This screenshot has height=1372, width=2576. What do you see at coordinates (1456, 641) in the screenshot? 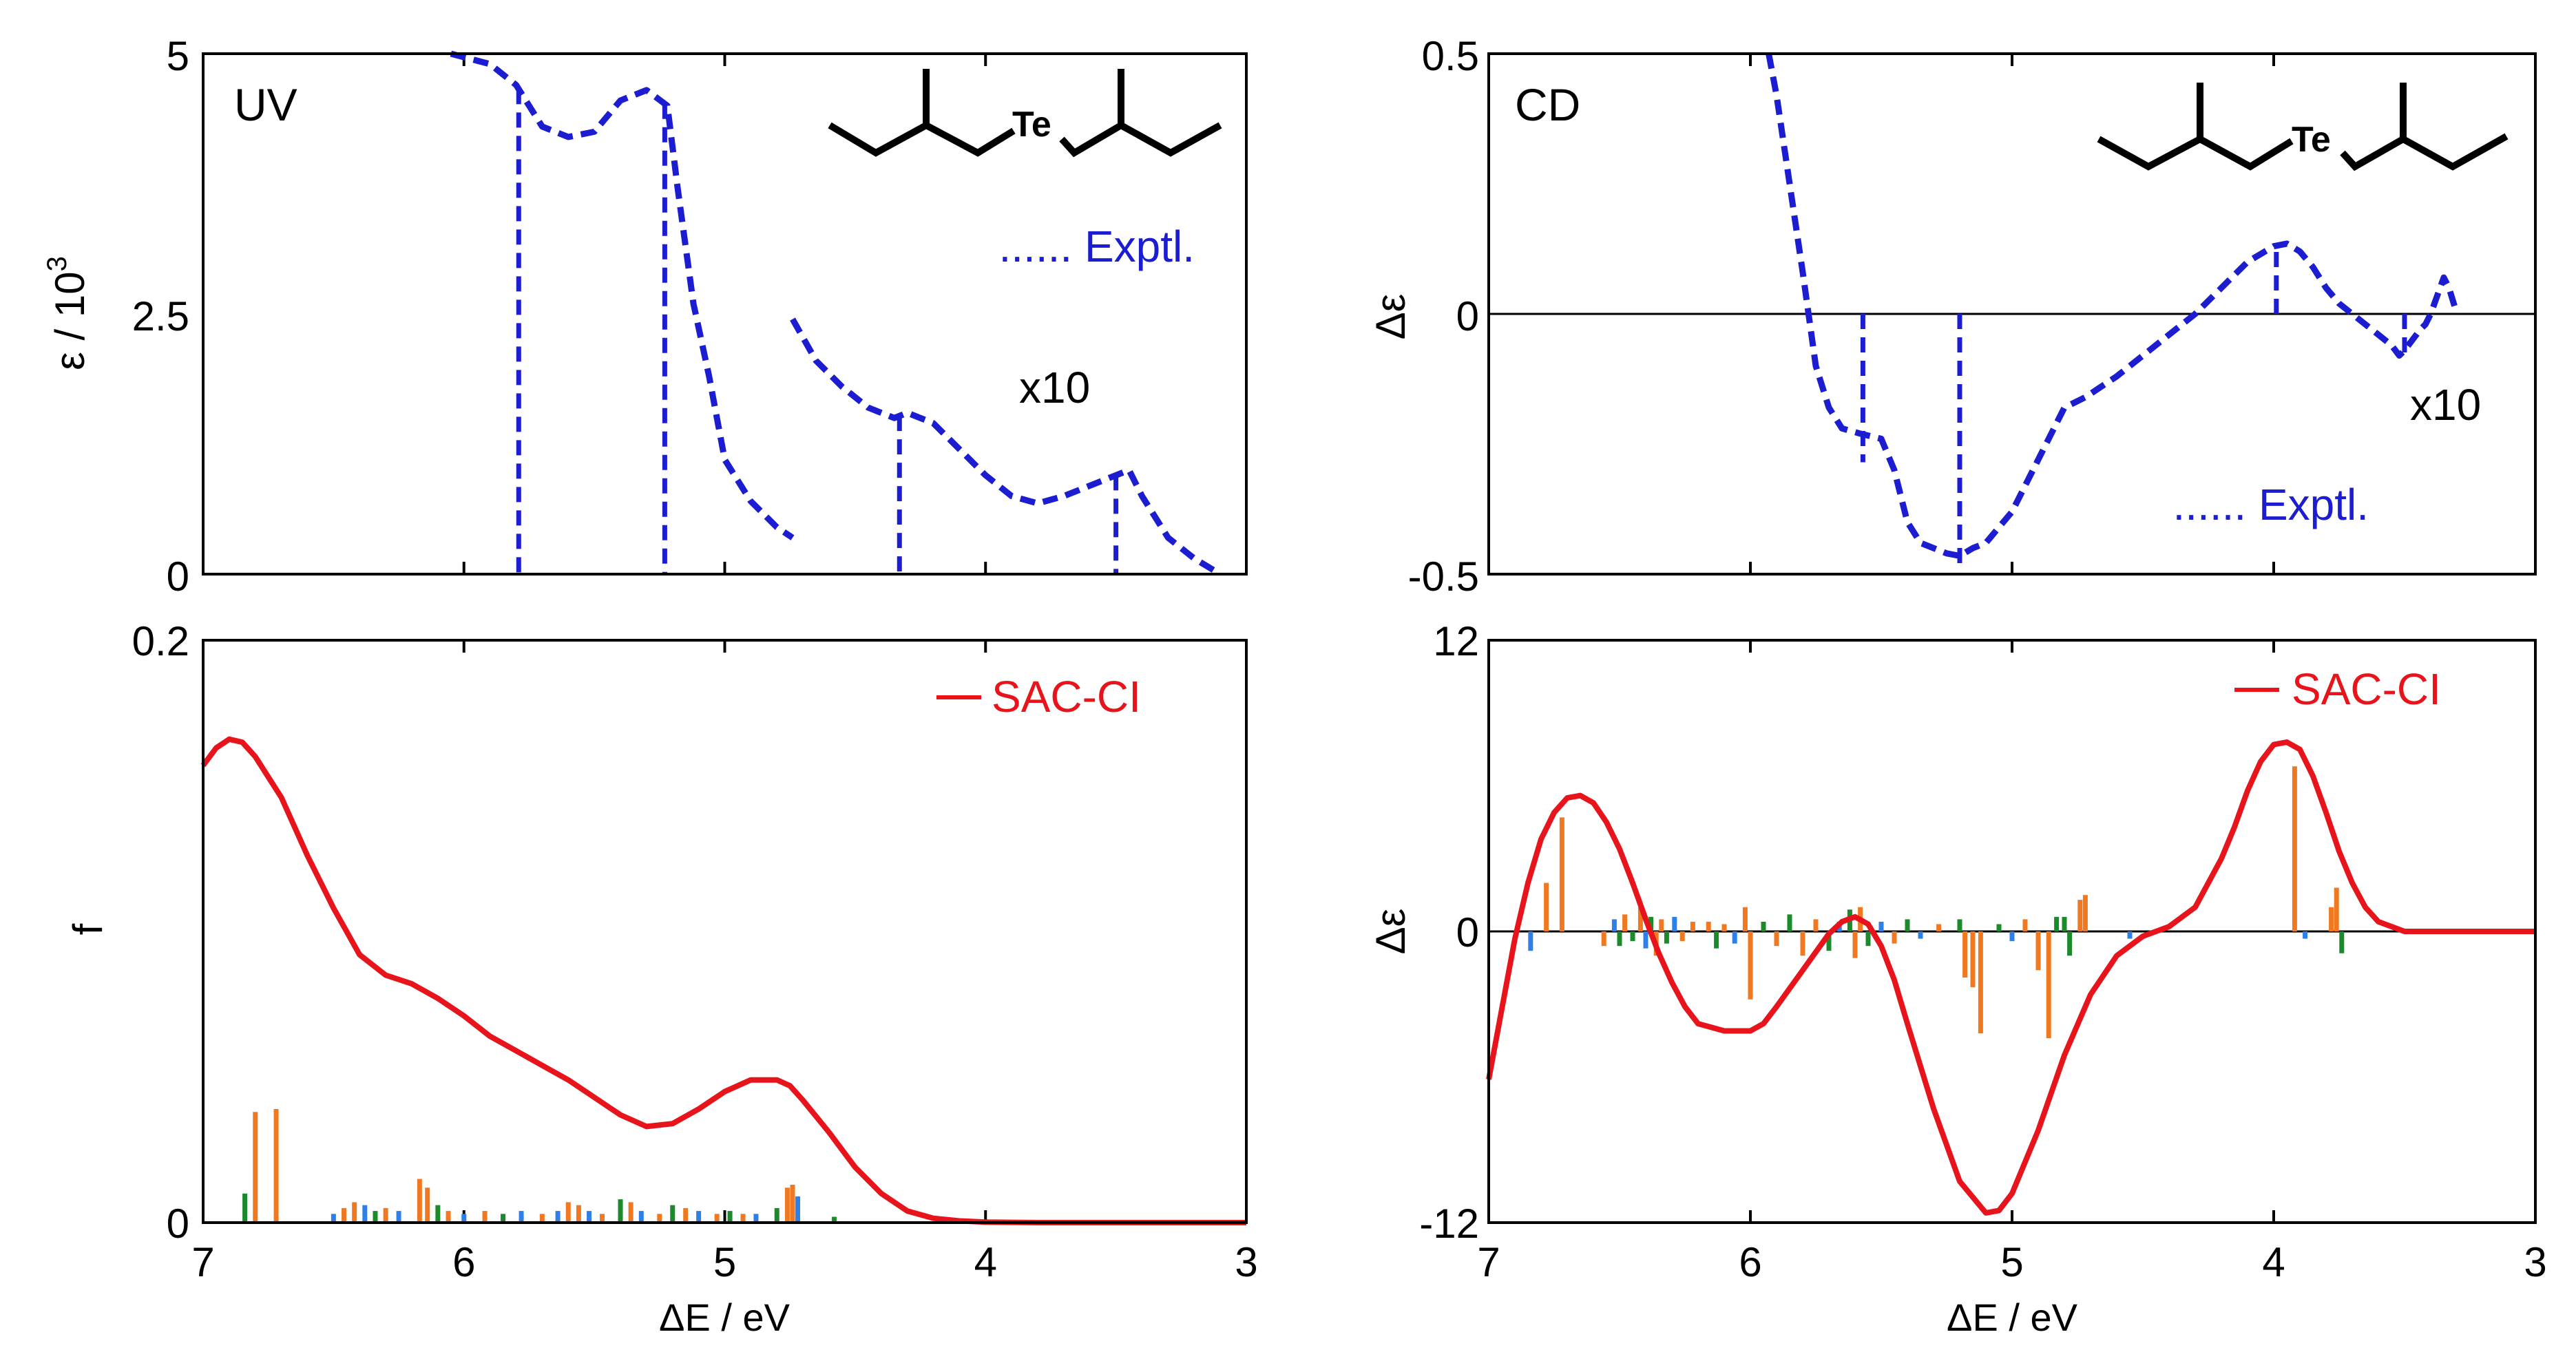
I see `cd-sacci-ytick-12: 12` at bounding box center [1456, 641].